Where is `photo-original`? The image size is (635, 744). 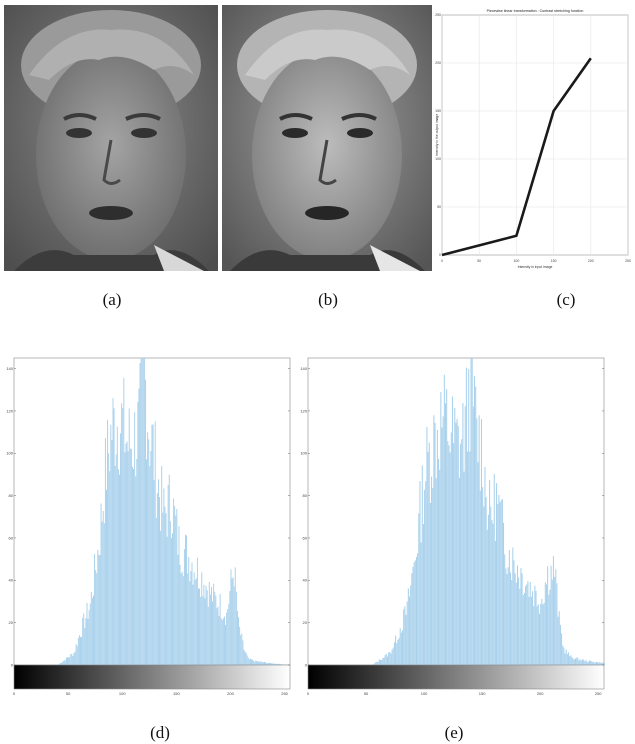
photo-original is located at coordinates (111, 138).